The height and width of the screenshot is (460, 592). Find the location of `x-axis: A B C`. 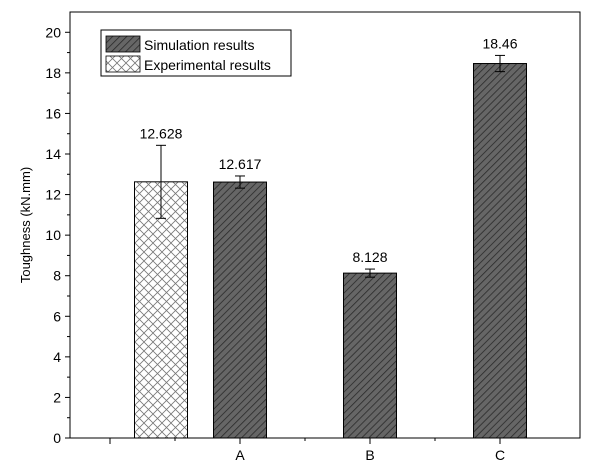

x-axis: A B C is located at coordinates (307, 449).